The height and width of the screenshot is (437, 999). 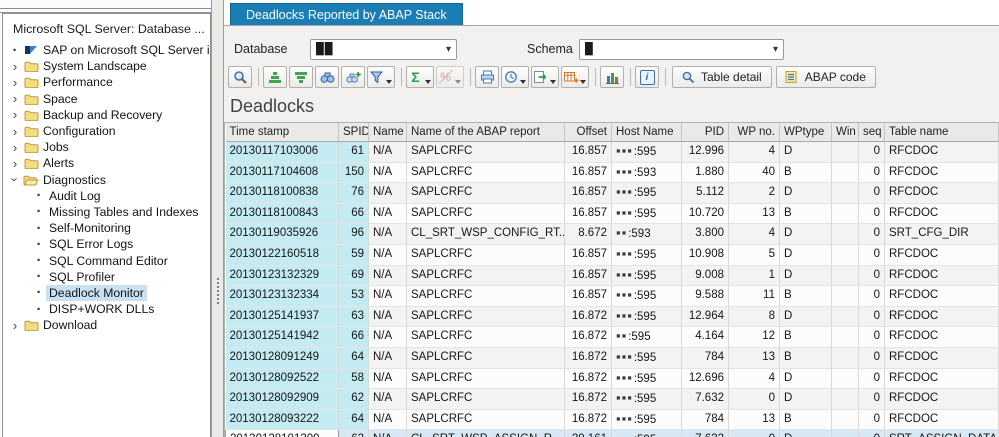 I want to click on table-cell: 784, so click(x=705, y=358).